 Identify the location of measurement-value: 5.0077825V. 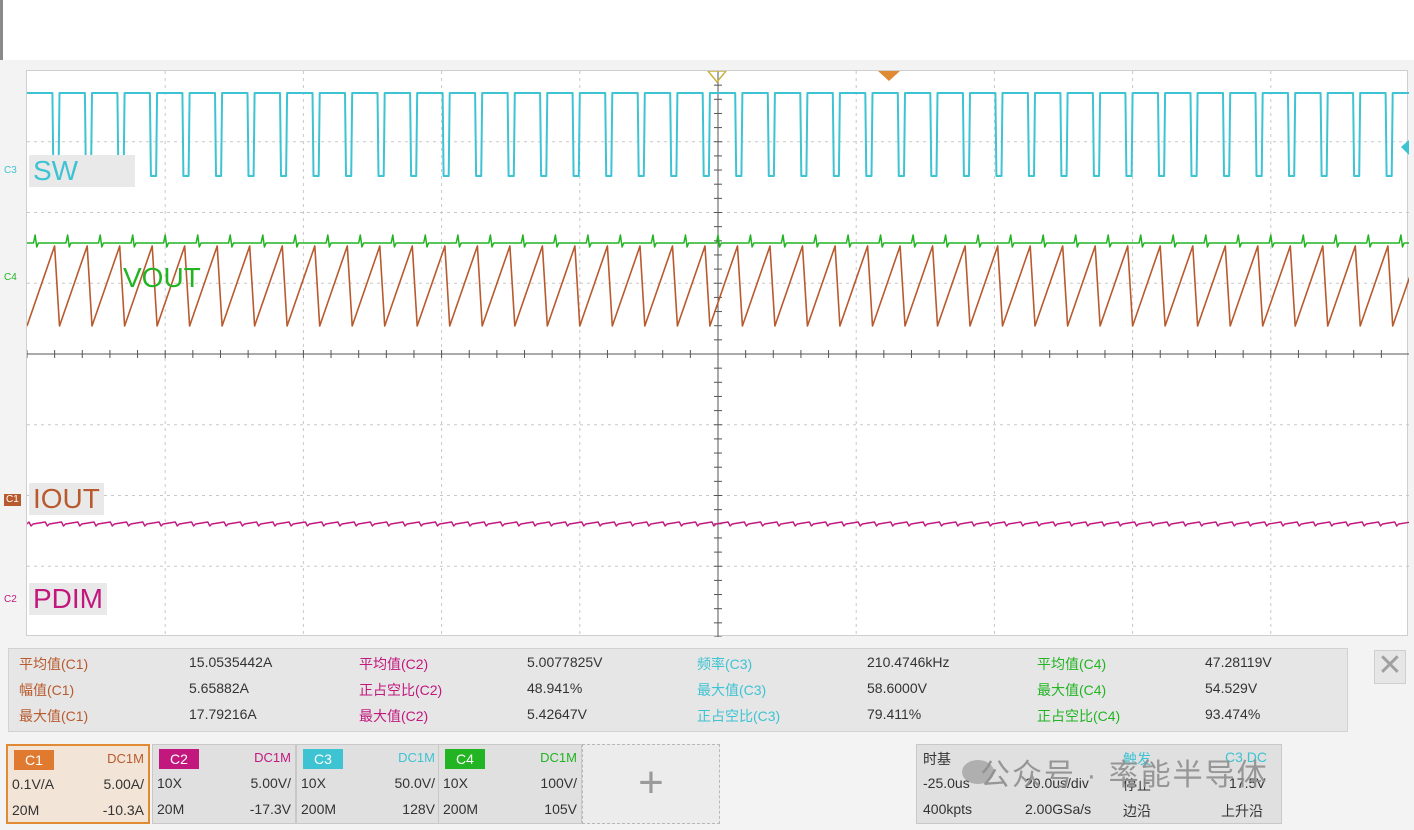
(565, 662).